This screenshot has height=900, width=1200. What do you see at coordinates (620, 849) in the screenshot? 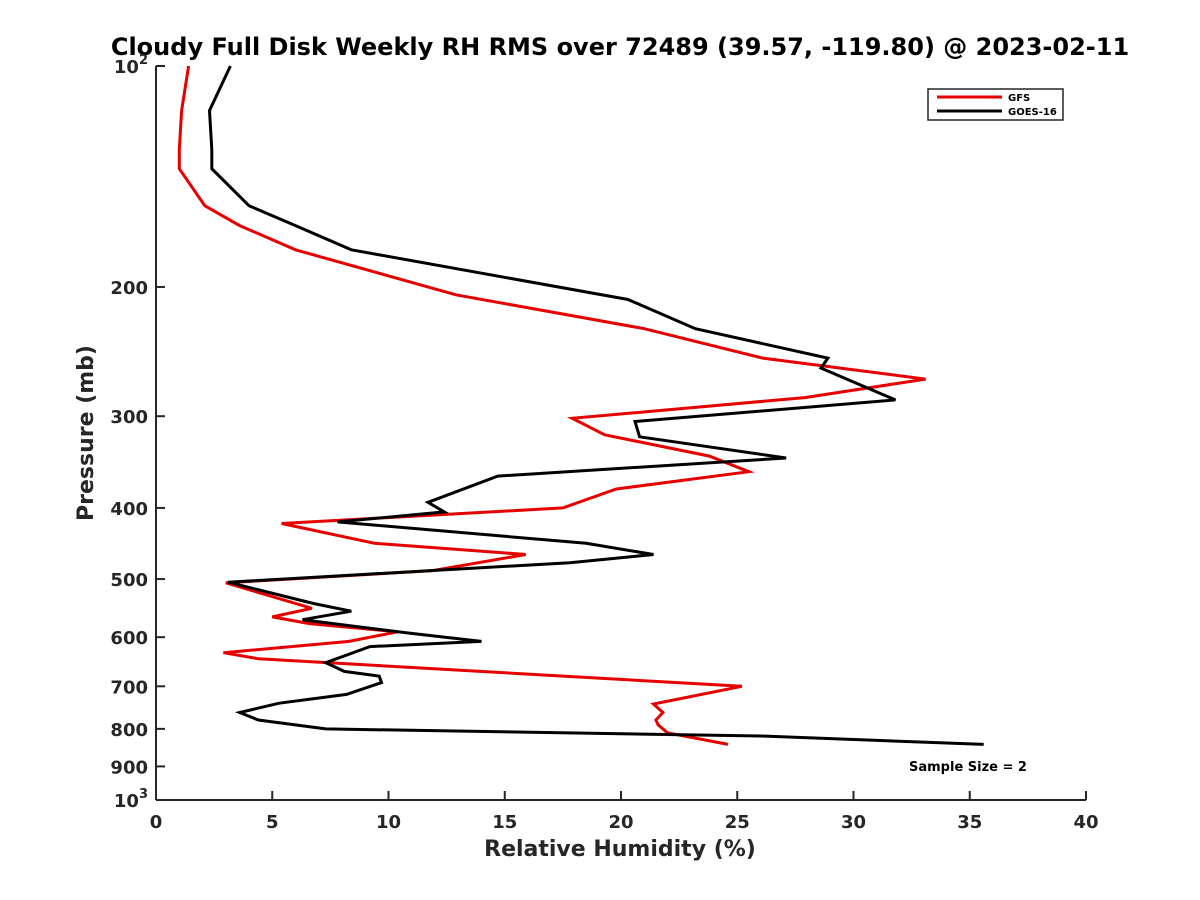
I see `x-axis-label: Relative Humidity (%)` at bounding box center [620, 849].